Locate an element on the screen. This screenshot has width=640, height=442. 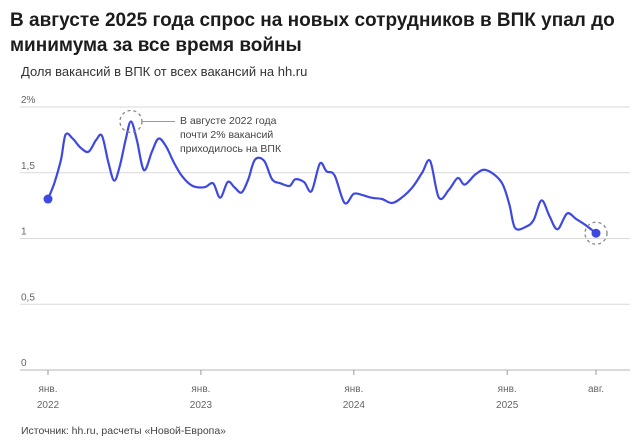
x-tick-year: 2024 is located at coordinates (354, 405).